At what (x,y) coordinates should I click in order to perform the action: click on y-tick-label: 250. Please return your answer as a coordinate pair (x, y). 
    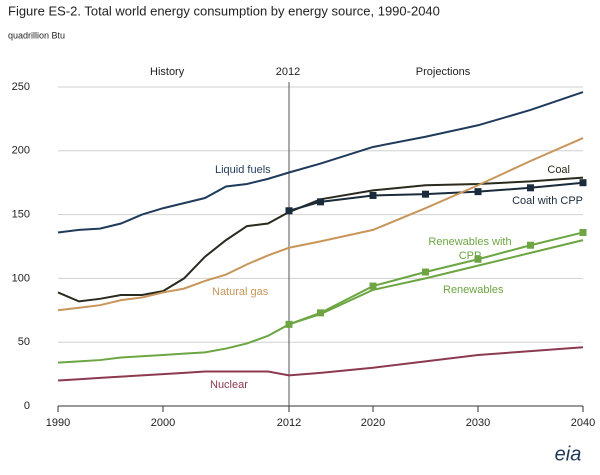
    Looking at the image, I should click on (21, 87).